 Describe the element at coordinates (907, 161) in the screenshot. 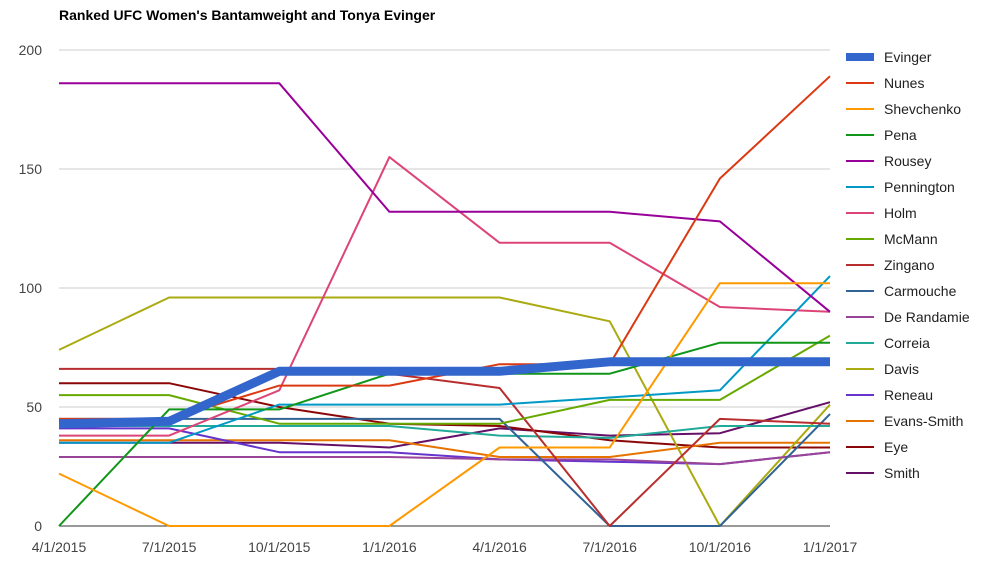

I see `legend-label-rousey: Rousey` at that location.